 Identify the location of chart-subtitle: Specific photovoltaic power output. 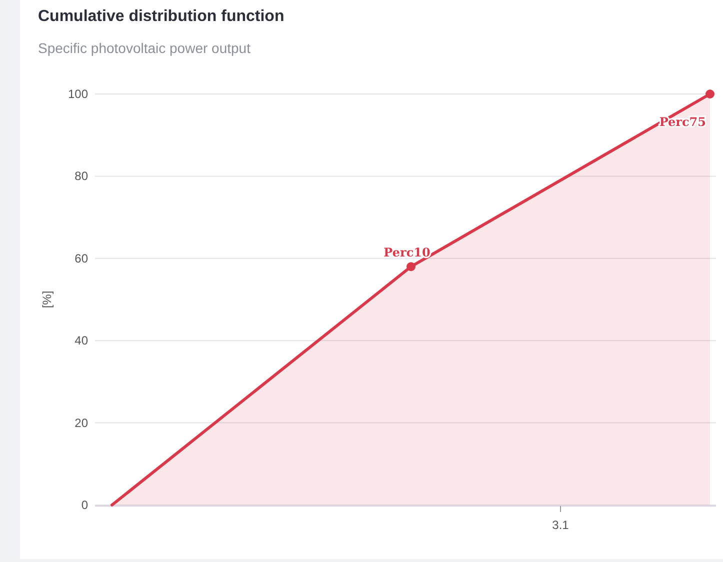
(144, 48).